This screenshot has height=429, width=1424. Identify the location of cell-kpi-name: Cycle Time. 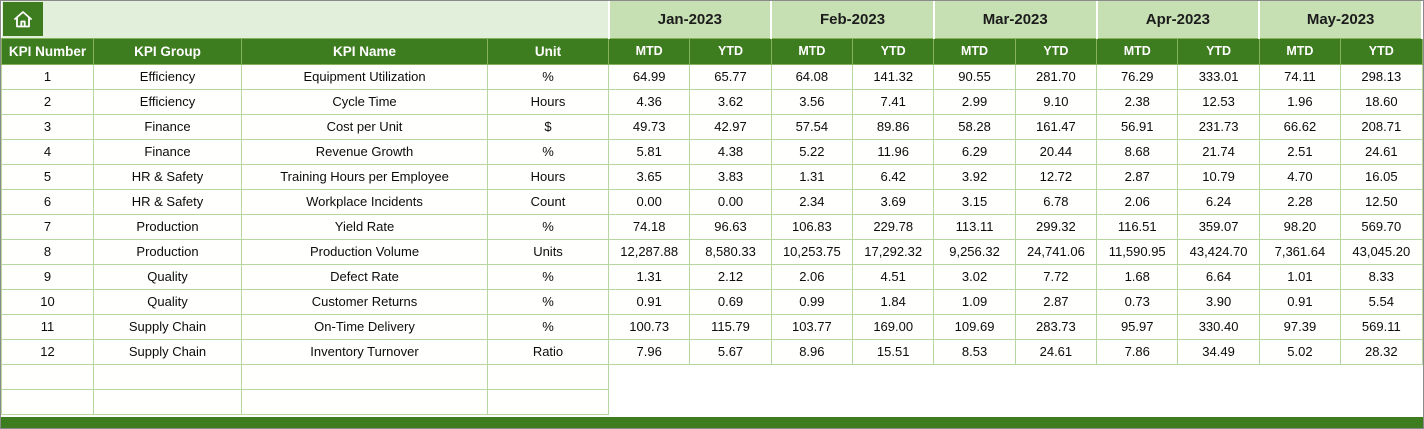
(364, 101).